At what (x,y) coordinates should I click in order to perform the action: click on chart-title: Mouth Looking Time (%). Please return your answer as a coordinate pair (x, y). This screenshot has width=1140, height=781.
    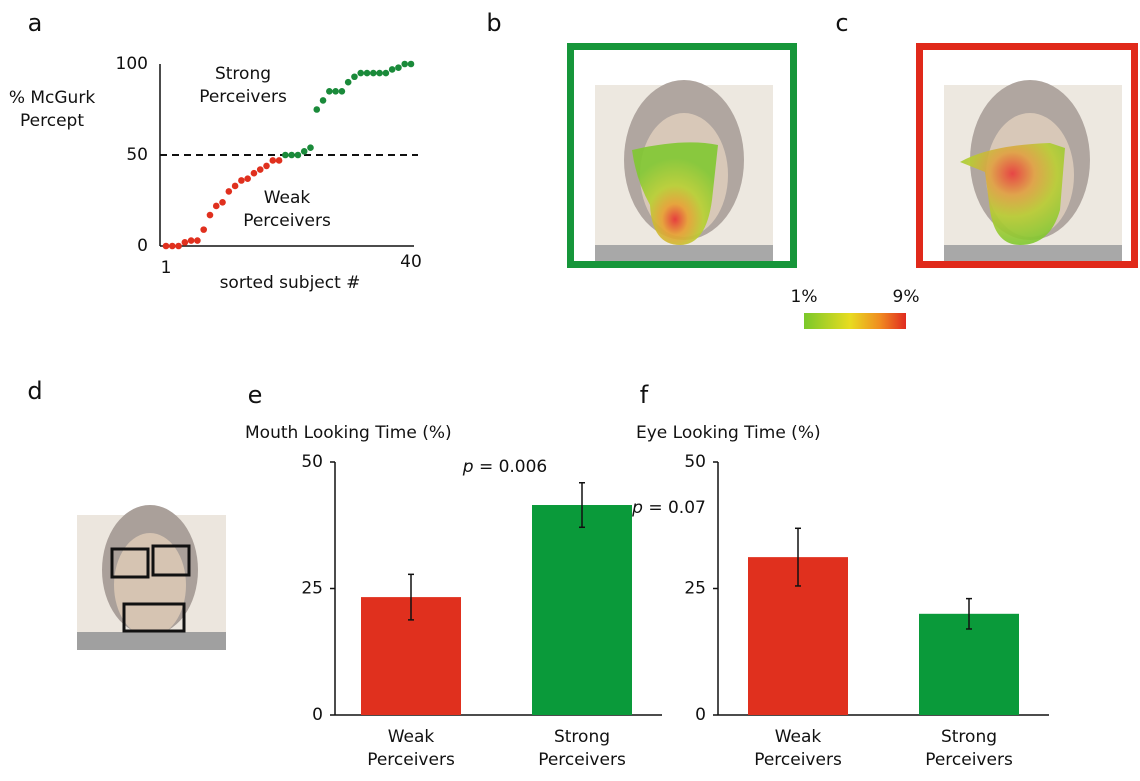
    Looking at the image, I should click on (348, 433).